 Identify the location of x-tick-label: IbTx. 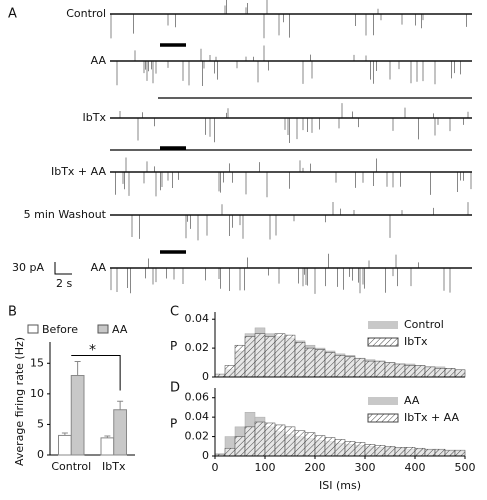
(114, 466).